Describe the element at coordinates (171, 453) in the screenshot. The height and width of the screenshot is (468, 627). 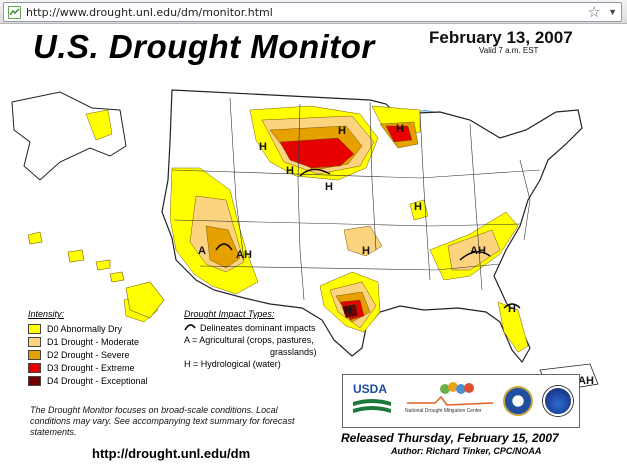
I see `footer-url: http://drought.unl.edu/dm` at that location.